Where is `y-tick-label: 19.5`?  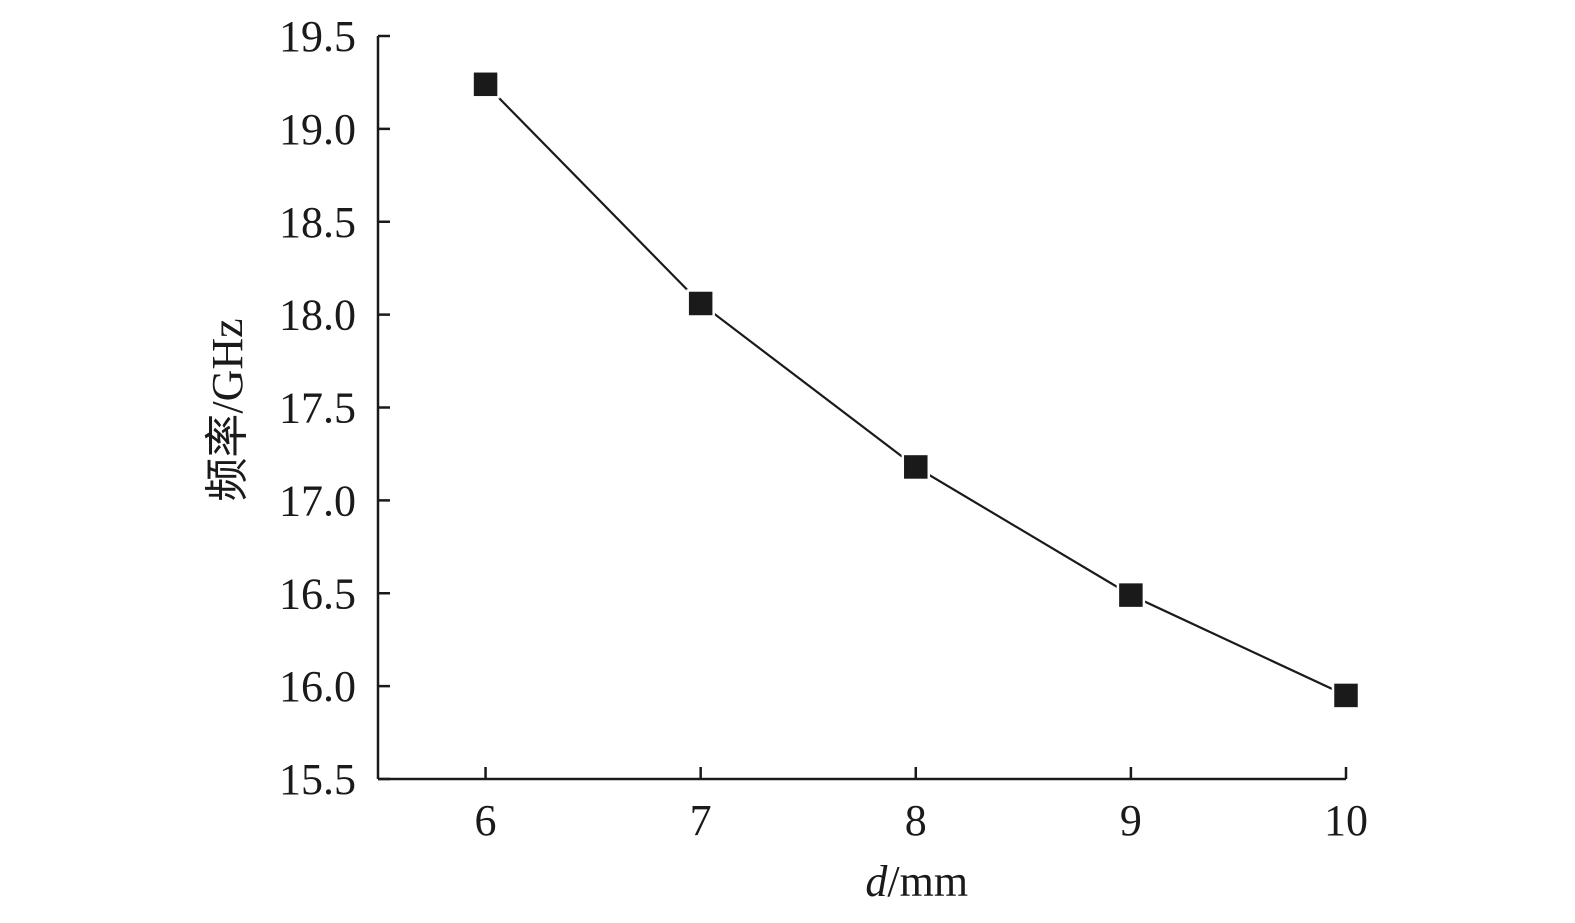 y-tick-label: 19.5 is located at coordinates (317, 36).